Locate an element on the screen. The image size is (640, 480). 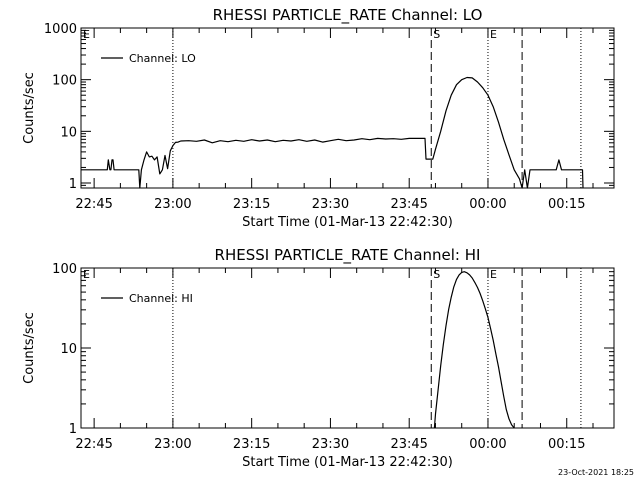
chart-title-1: RHESSI PARTICLE_RATE Channel: LO is located at coordinates (348, 15).